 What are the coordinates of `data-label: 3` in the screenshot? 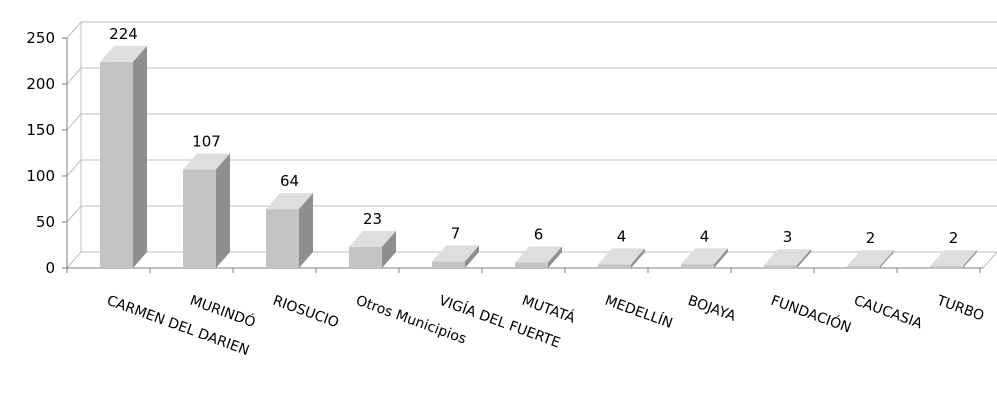 It's located at (788, 237).